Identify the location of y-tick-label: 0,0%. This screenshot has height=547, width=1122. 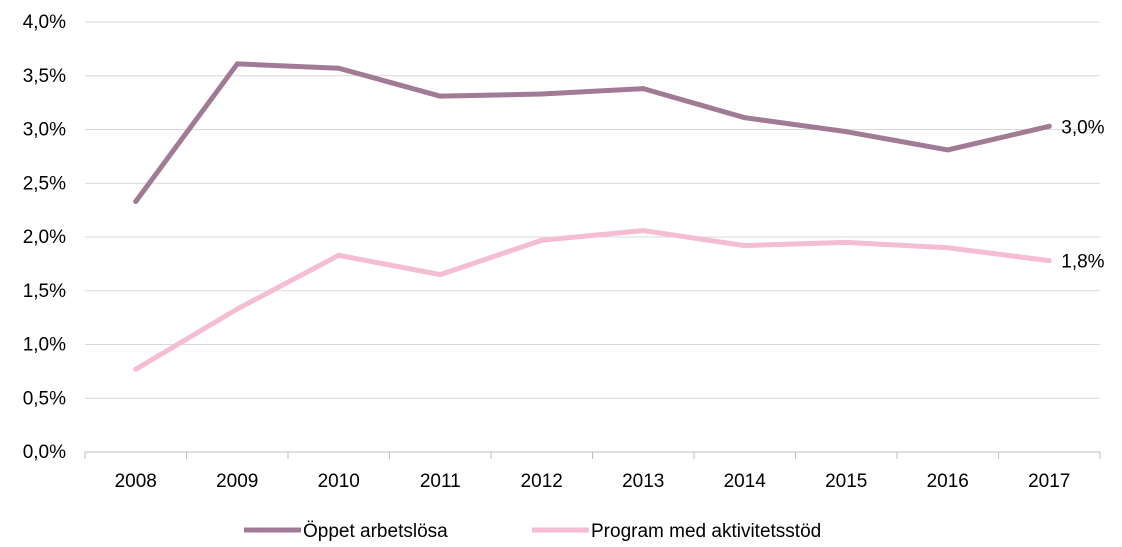
(44, 452).